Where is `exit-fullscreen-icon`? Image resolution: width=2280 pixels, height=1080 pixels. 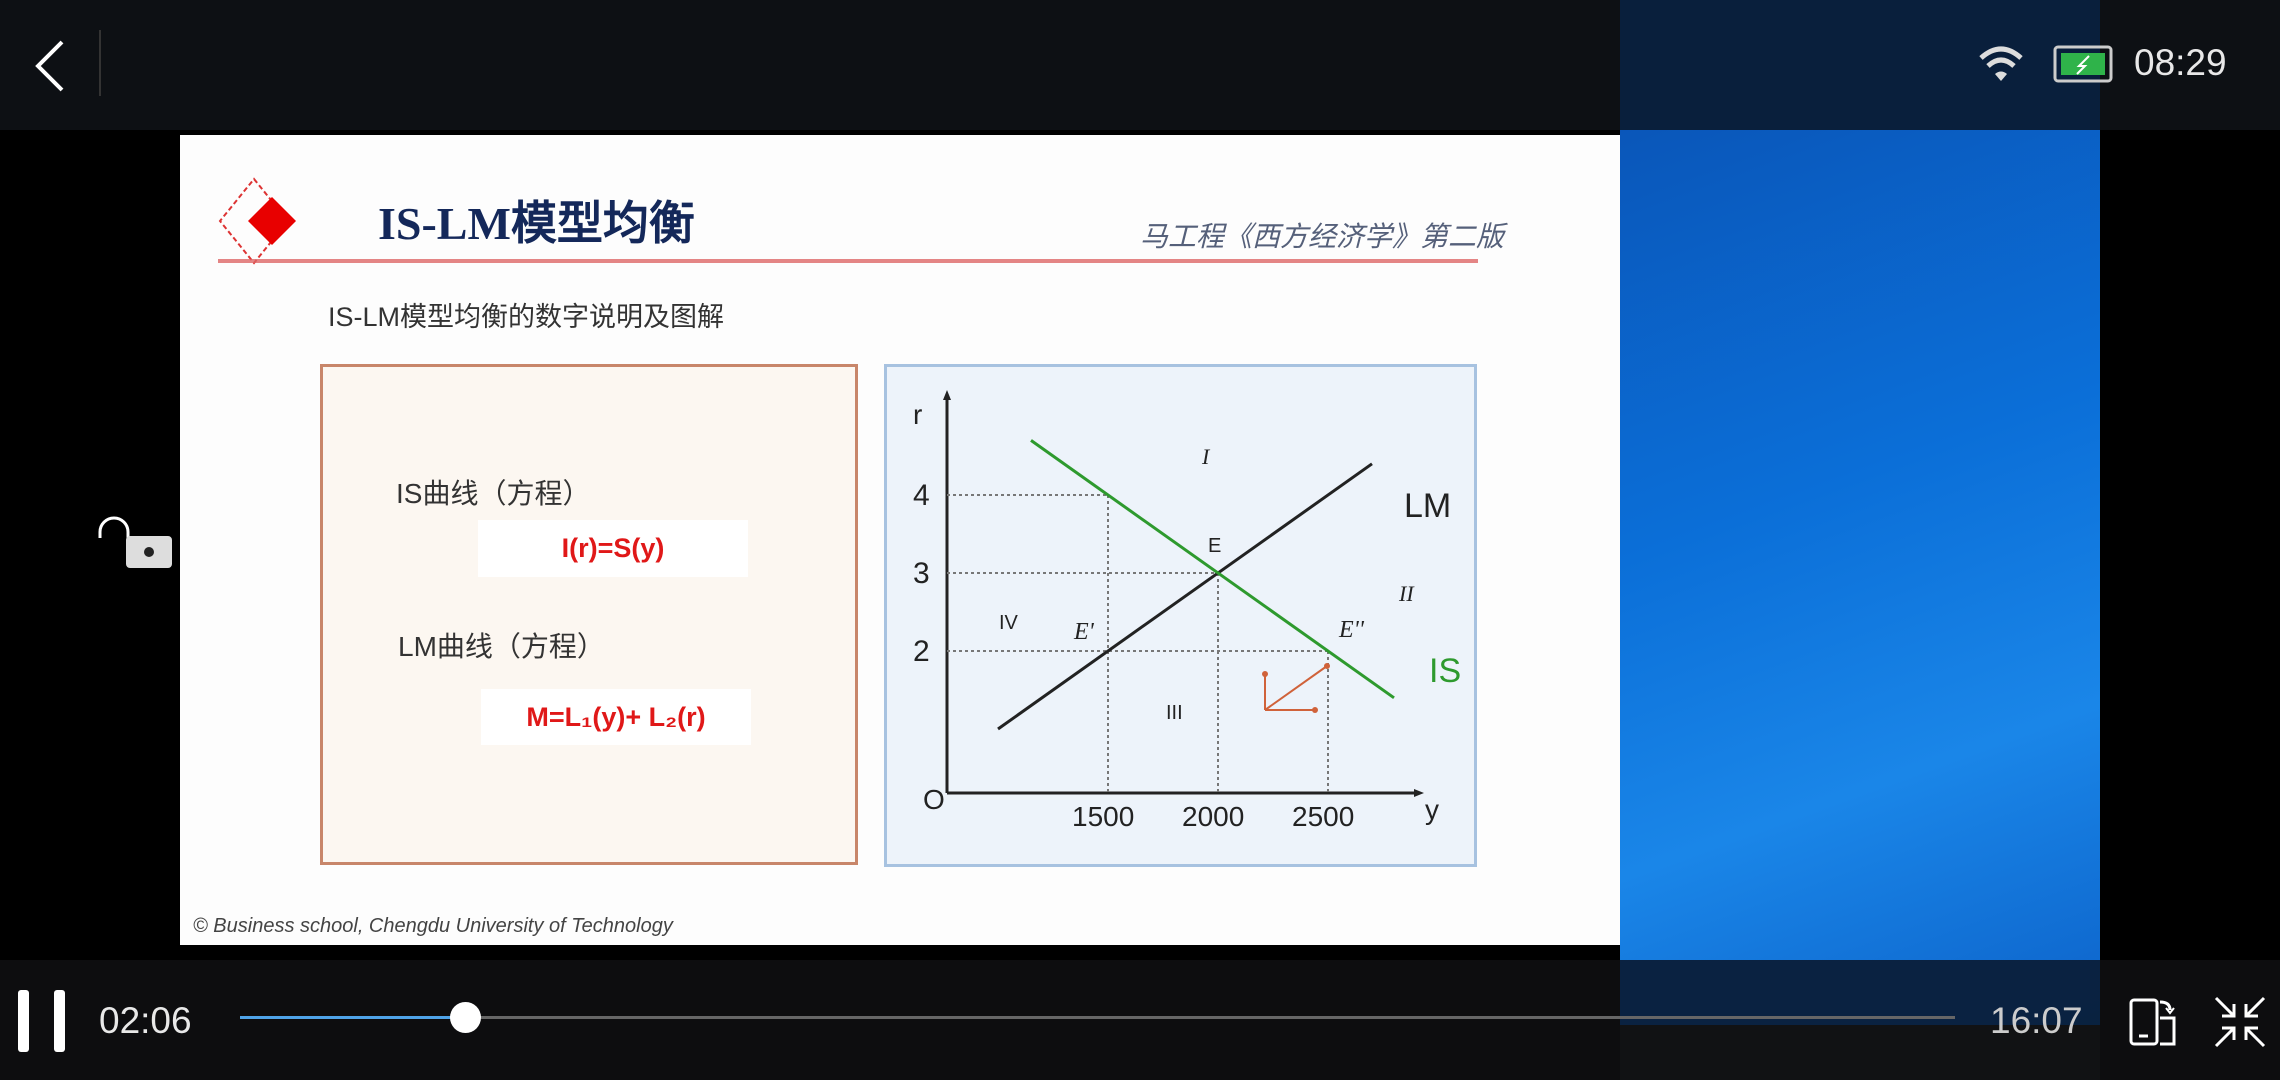
exit-fullscreen-icon is located at coordinates (2240, 1022).